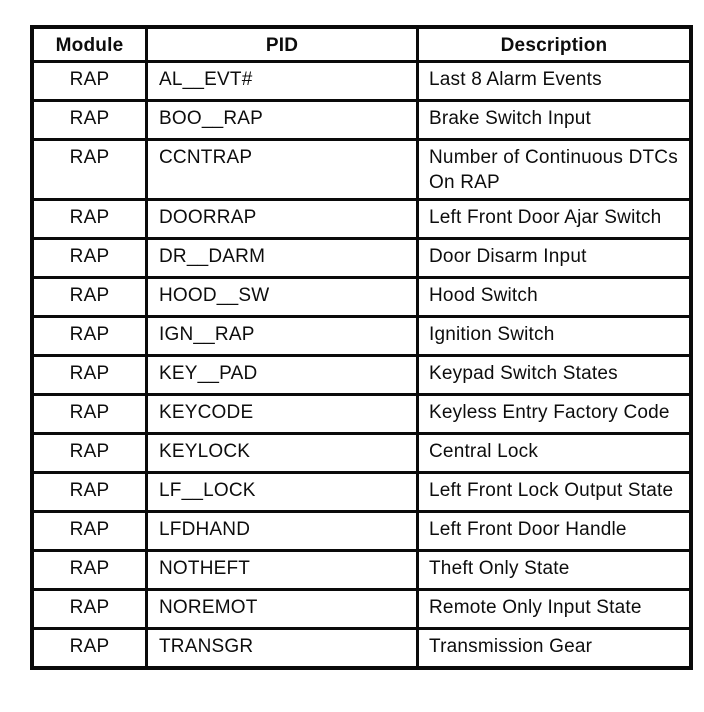 The height and width of the screenshot is (712, 704). I want to click on pid-cell: KEYCODE, so click(282, 414).